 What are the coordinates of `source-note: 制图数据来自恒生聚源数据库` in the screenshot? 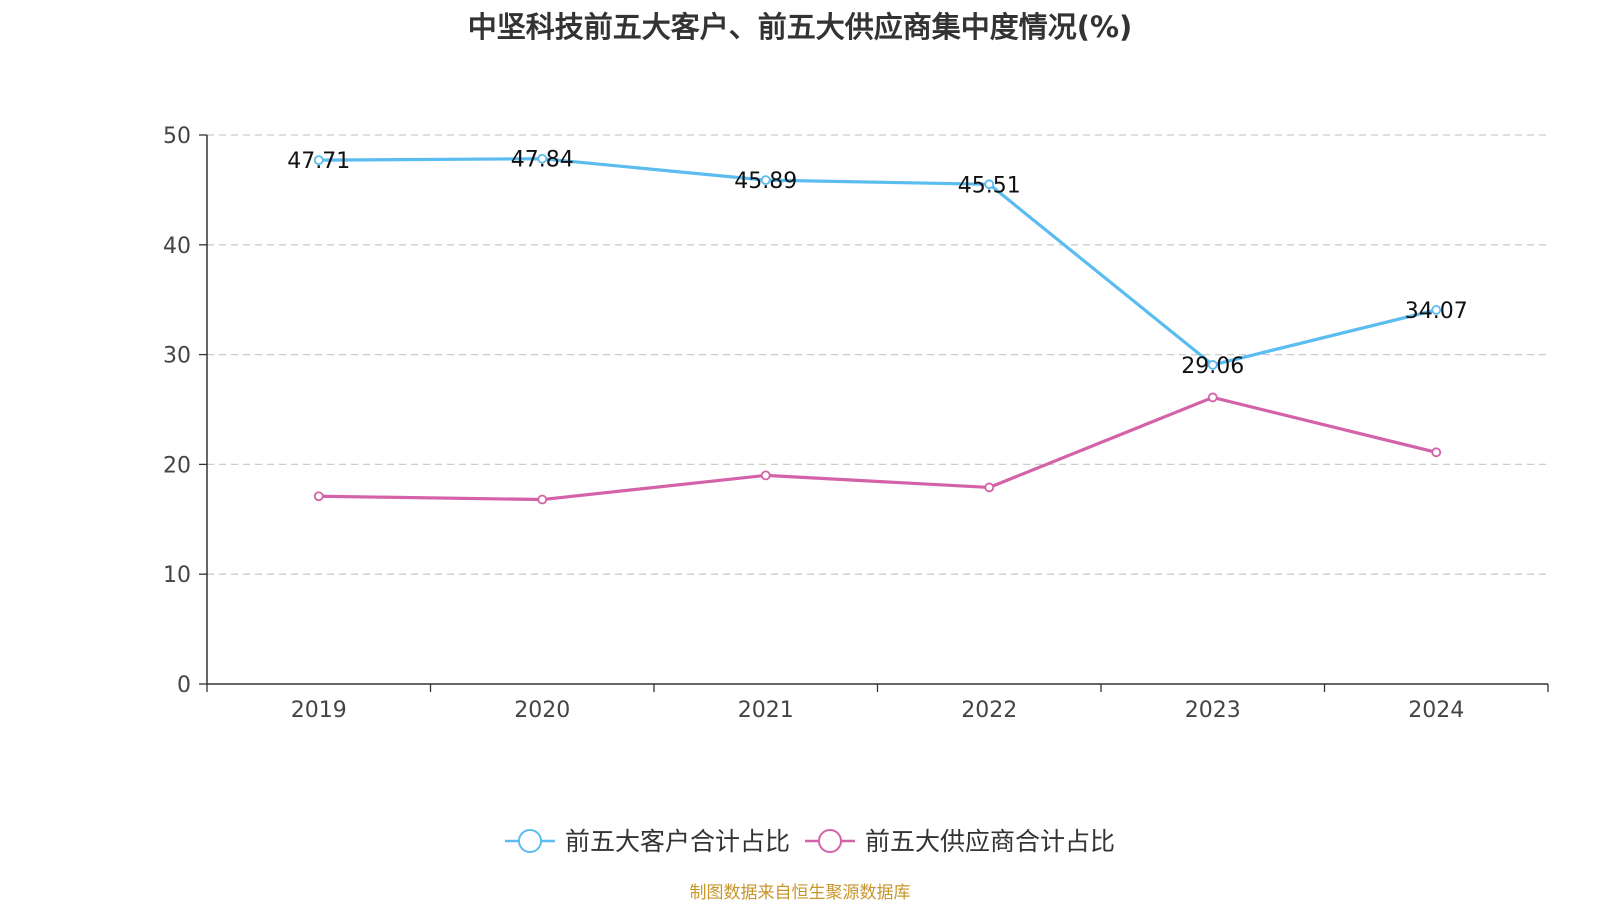 It's located at (800, 891).